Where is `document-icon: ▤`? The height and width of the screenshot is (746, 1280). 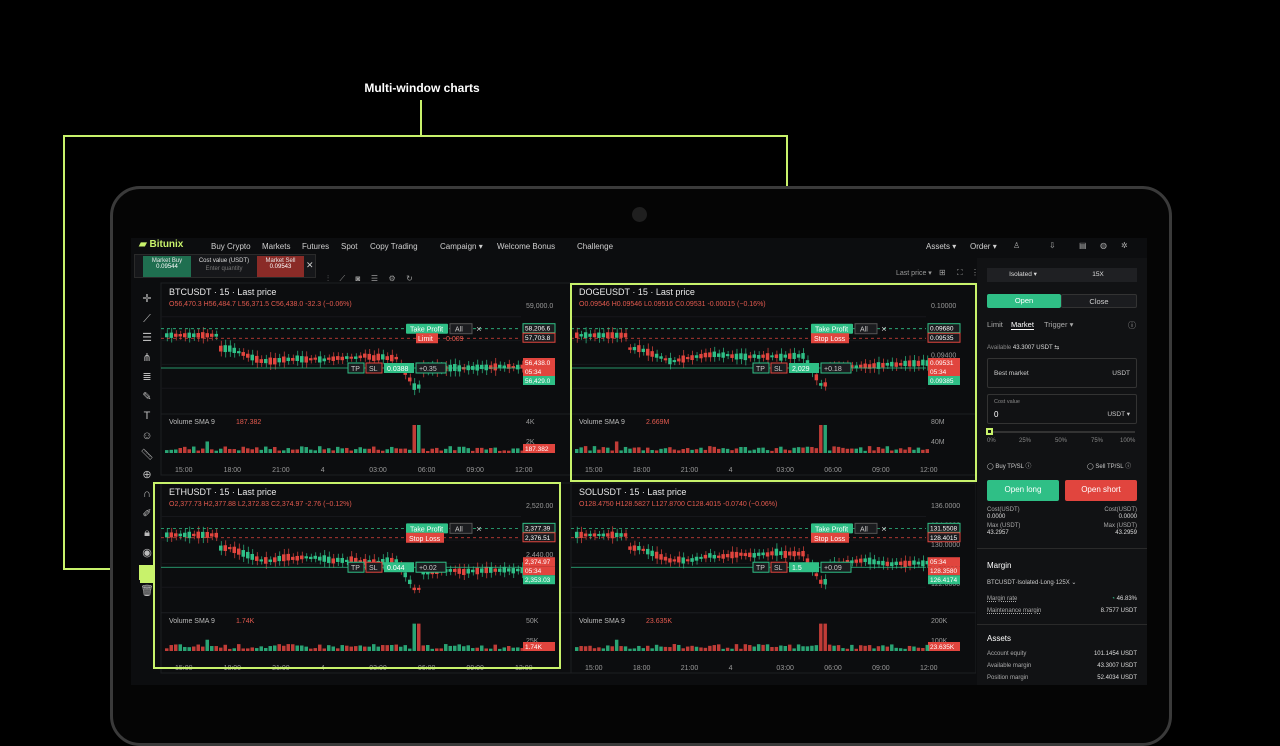 document-icon: ▤ is located at coordinates (1083, 245).